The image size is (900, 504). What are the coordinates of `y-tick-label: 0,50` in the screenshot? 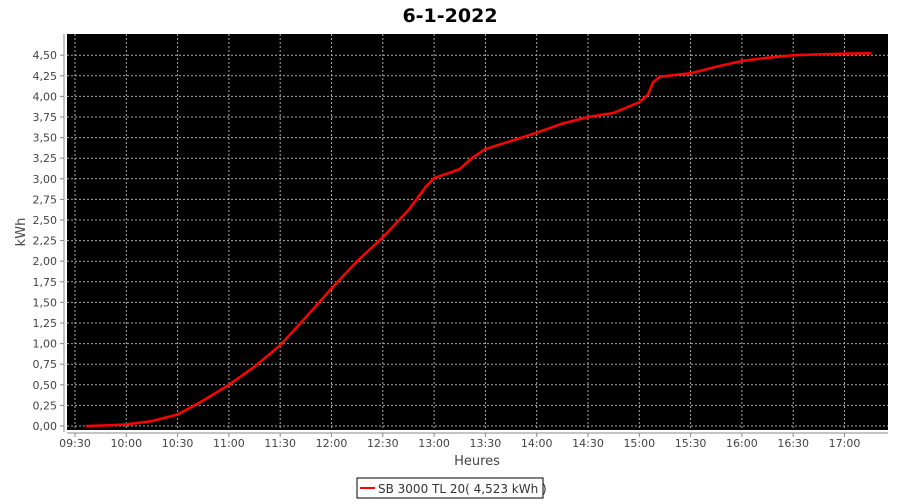 It's located at (45, 385).